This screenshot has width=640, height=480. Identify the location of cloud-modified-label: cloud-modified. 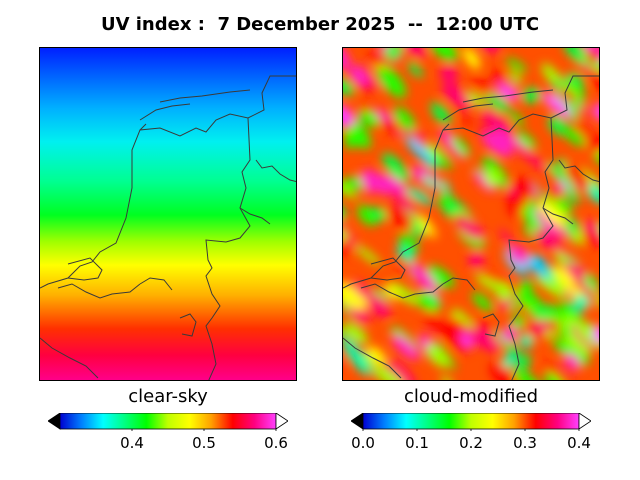
(471, 396).